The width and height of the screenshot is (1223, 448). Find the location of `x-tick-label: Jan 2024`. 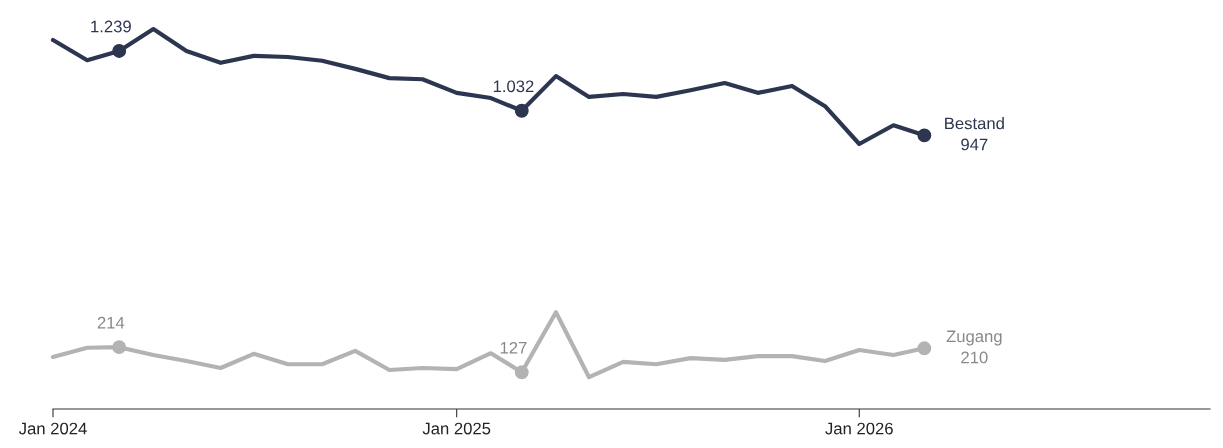

x-tick-label: Jan 2024 is located at coordinates (52, 428).